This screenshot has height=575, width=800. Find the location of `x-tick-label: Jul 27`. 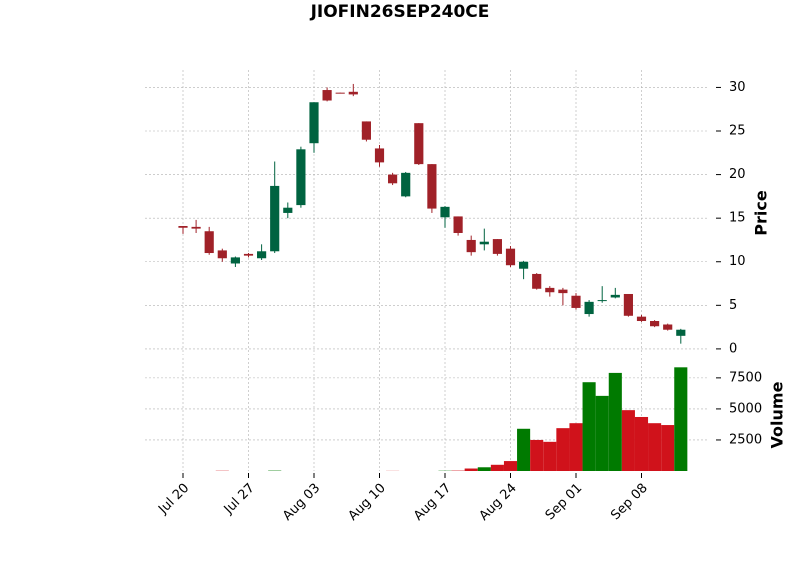

x-tick-label: Jul 27 is located at coordinates (239, 499).